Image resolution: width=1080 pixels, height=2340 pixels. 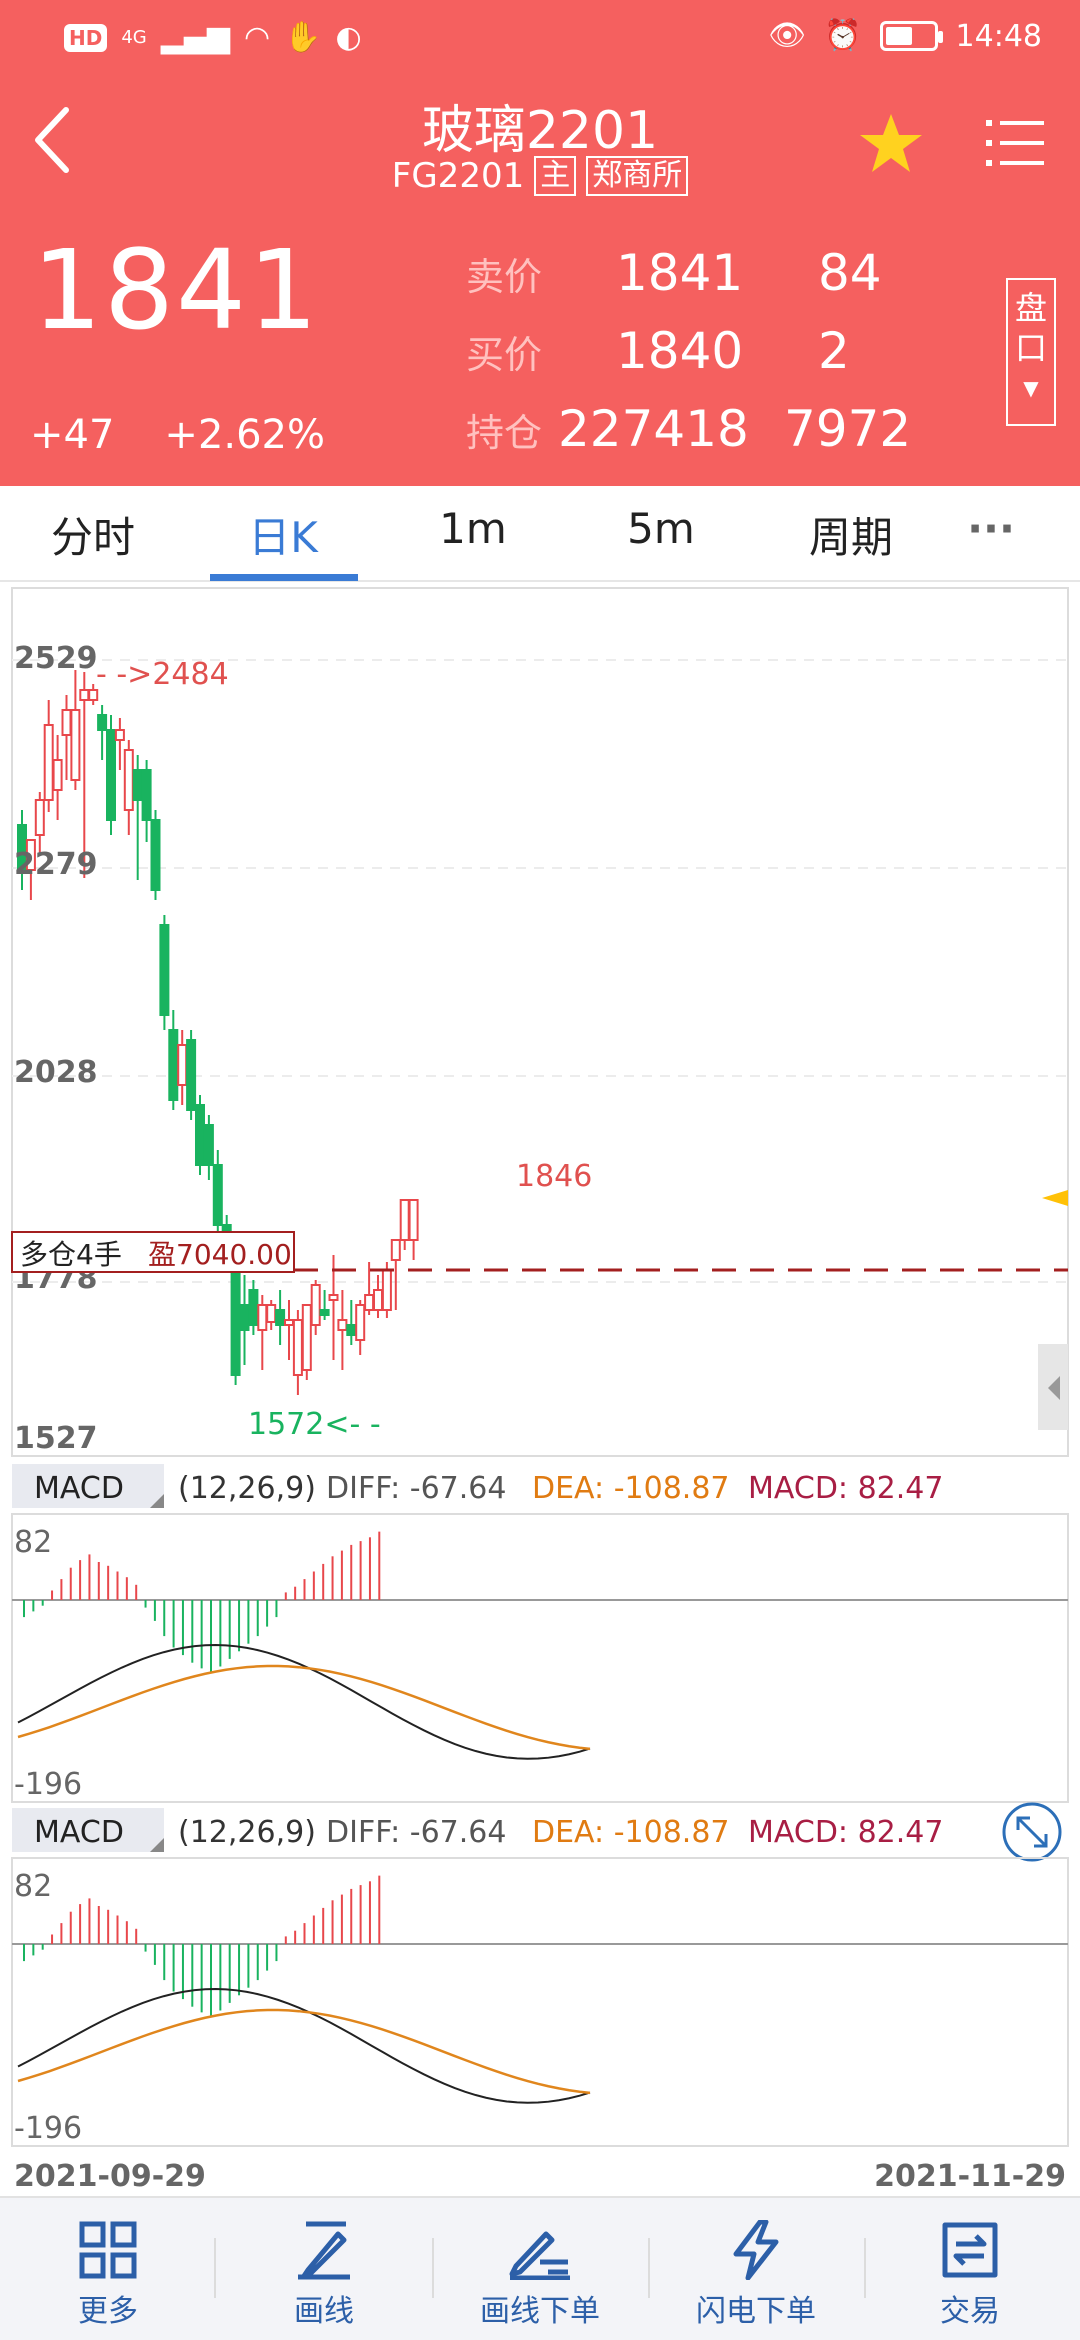 I want to click on menu-list-icon, so click(x=1016, y=143).